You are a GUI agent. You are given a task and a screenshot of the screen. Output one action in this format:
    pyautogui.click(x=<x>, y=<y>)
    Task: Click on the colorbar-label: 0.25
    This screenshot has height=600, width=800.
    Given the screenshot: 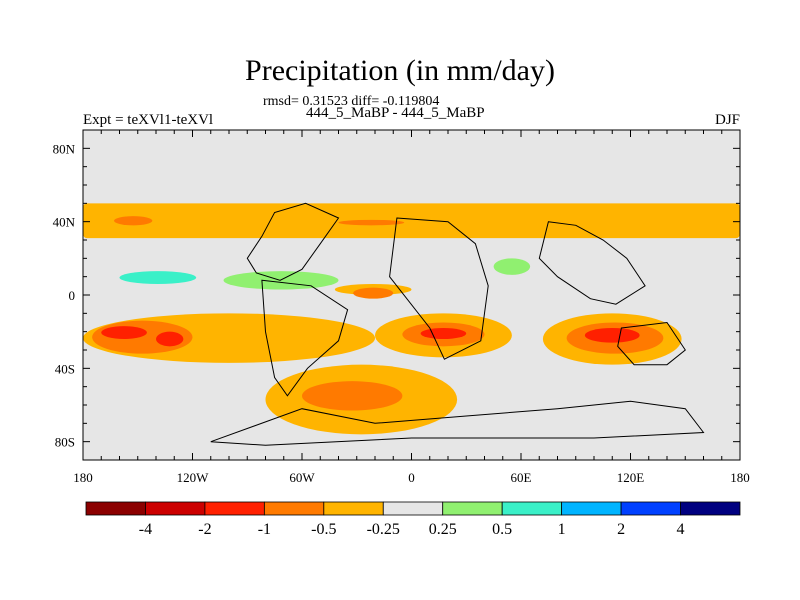 What is the action you would take?
    pyautogui.click(x=443, y=529)
    